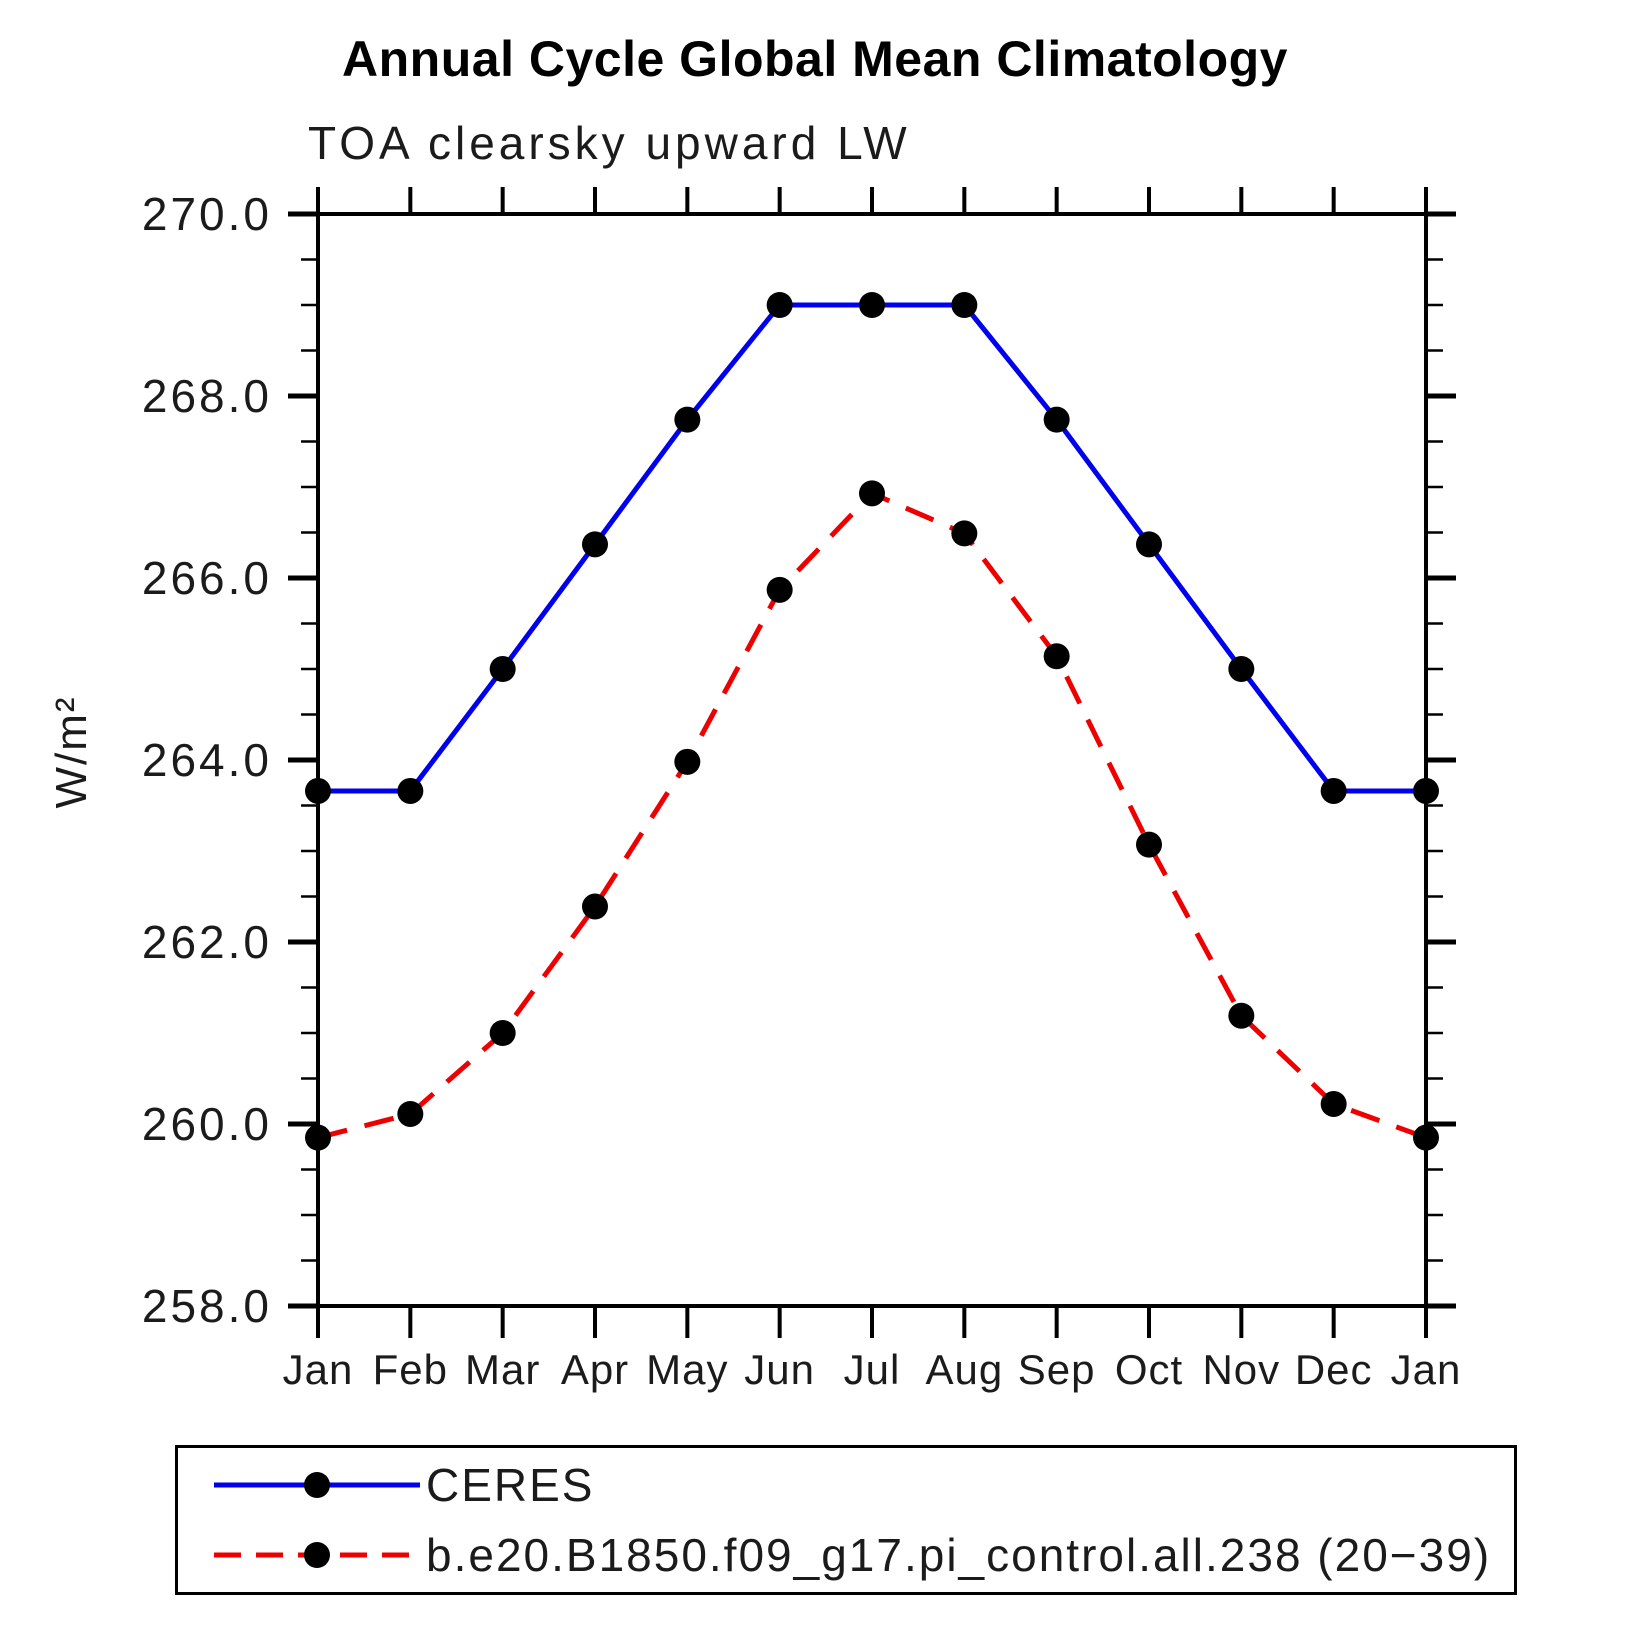 The image size is (1630, 1630). Describe the element at coordinates (1334, 1369) in the screenshot. I see `x-tick-label: Dec` at that location.